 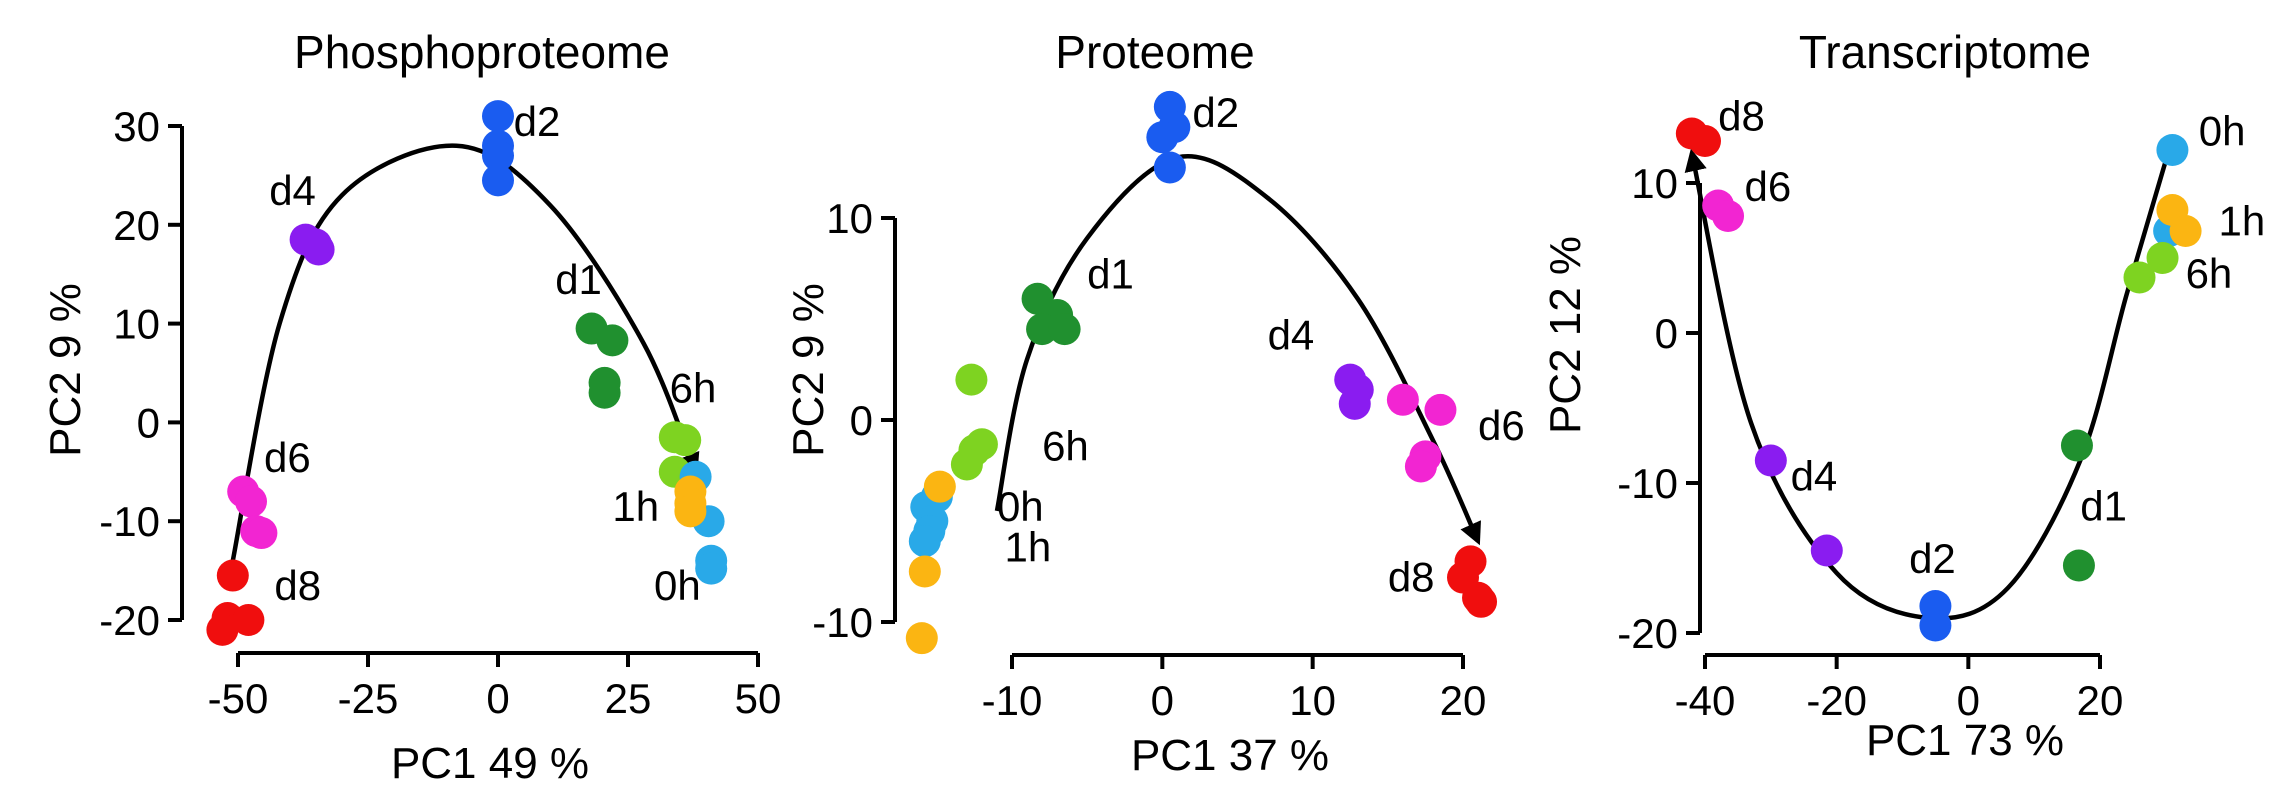 I want to click on x-tick-label: -50, so click(x=238, y=698).